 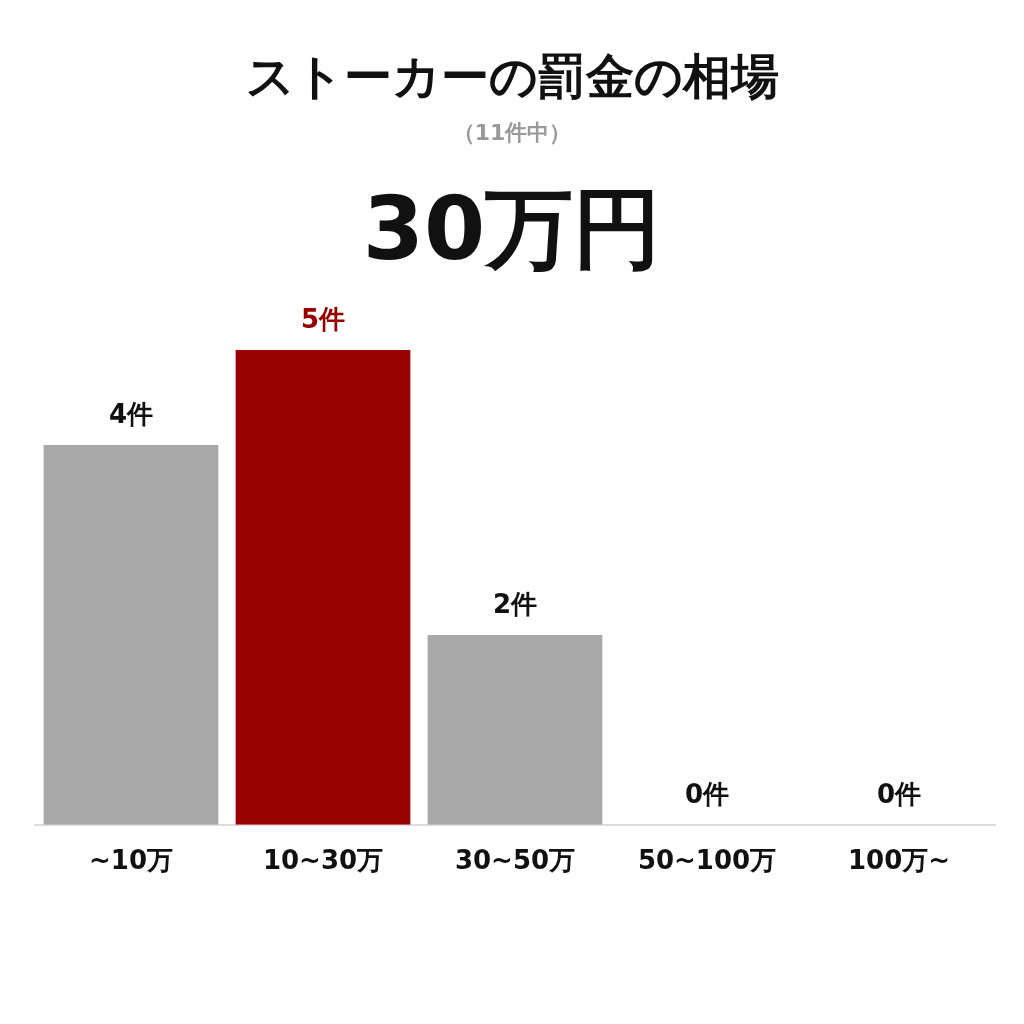 What do you see at coordinates (323, 860) in the screenshot?
I see `x-tick-label: 10~30万` at bounding box center [323, 860].